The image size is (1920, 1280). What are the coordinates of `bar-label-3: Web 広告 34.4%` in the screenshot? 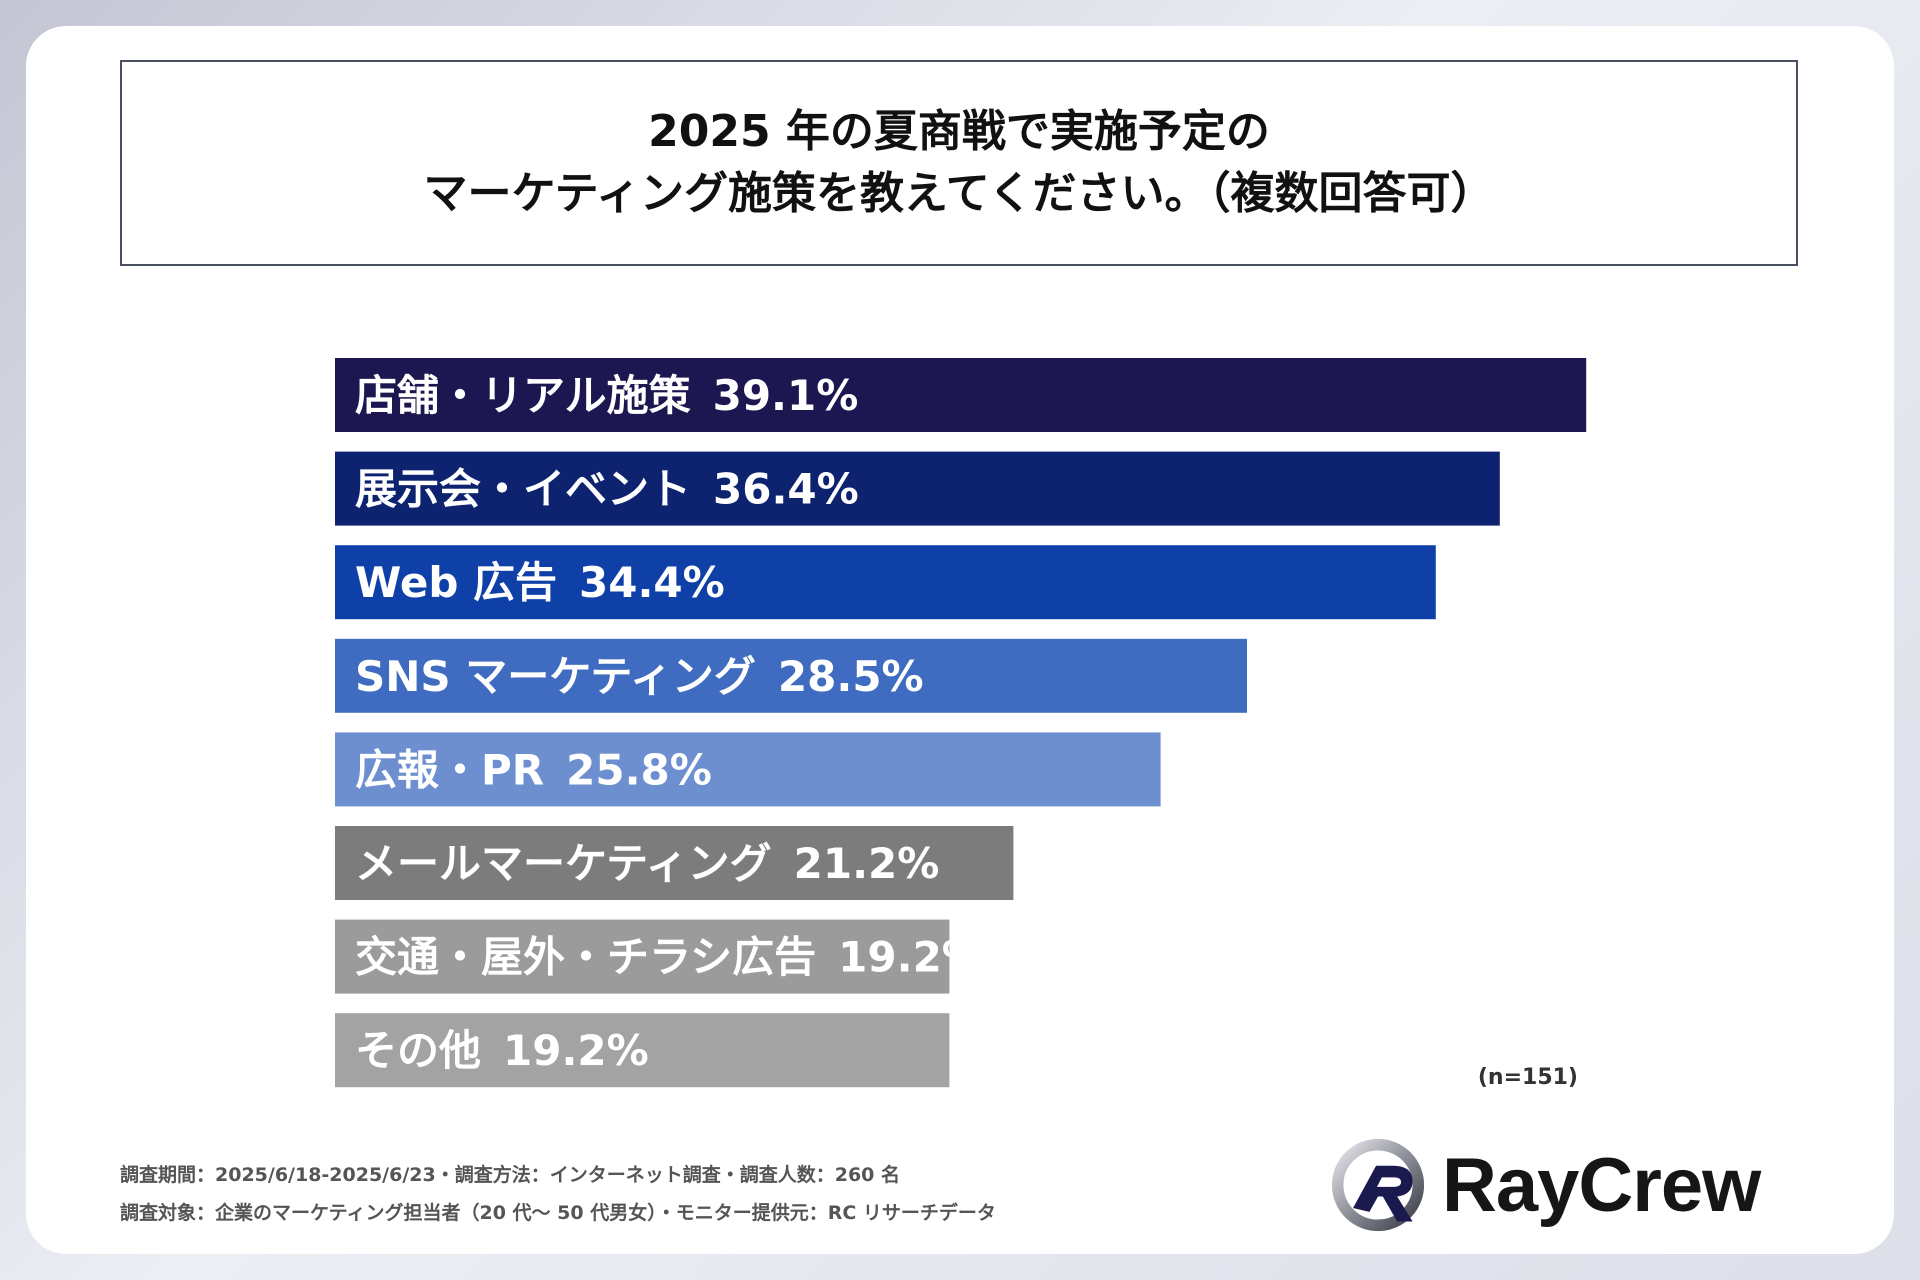 It's located at (540, 582).